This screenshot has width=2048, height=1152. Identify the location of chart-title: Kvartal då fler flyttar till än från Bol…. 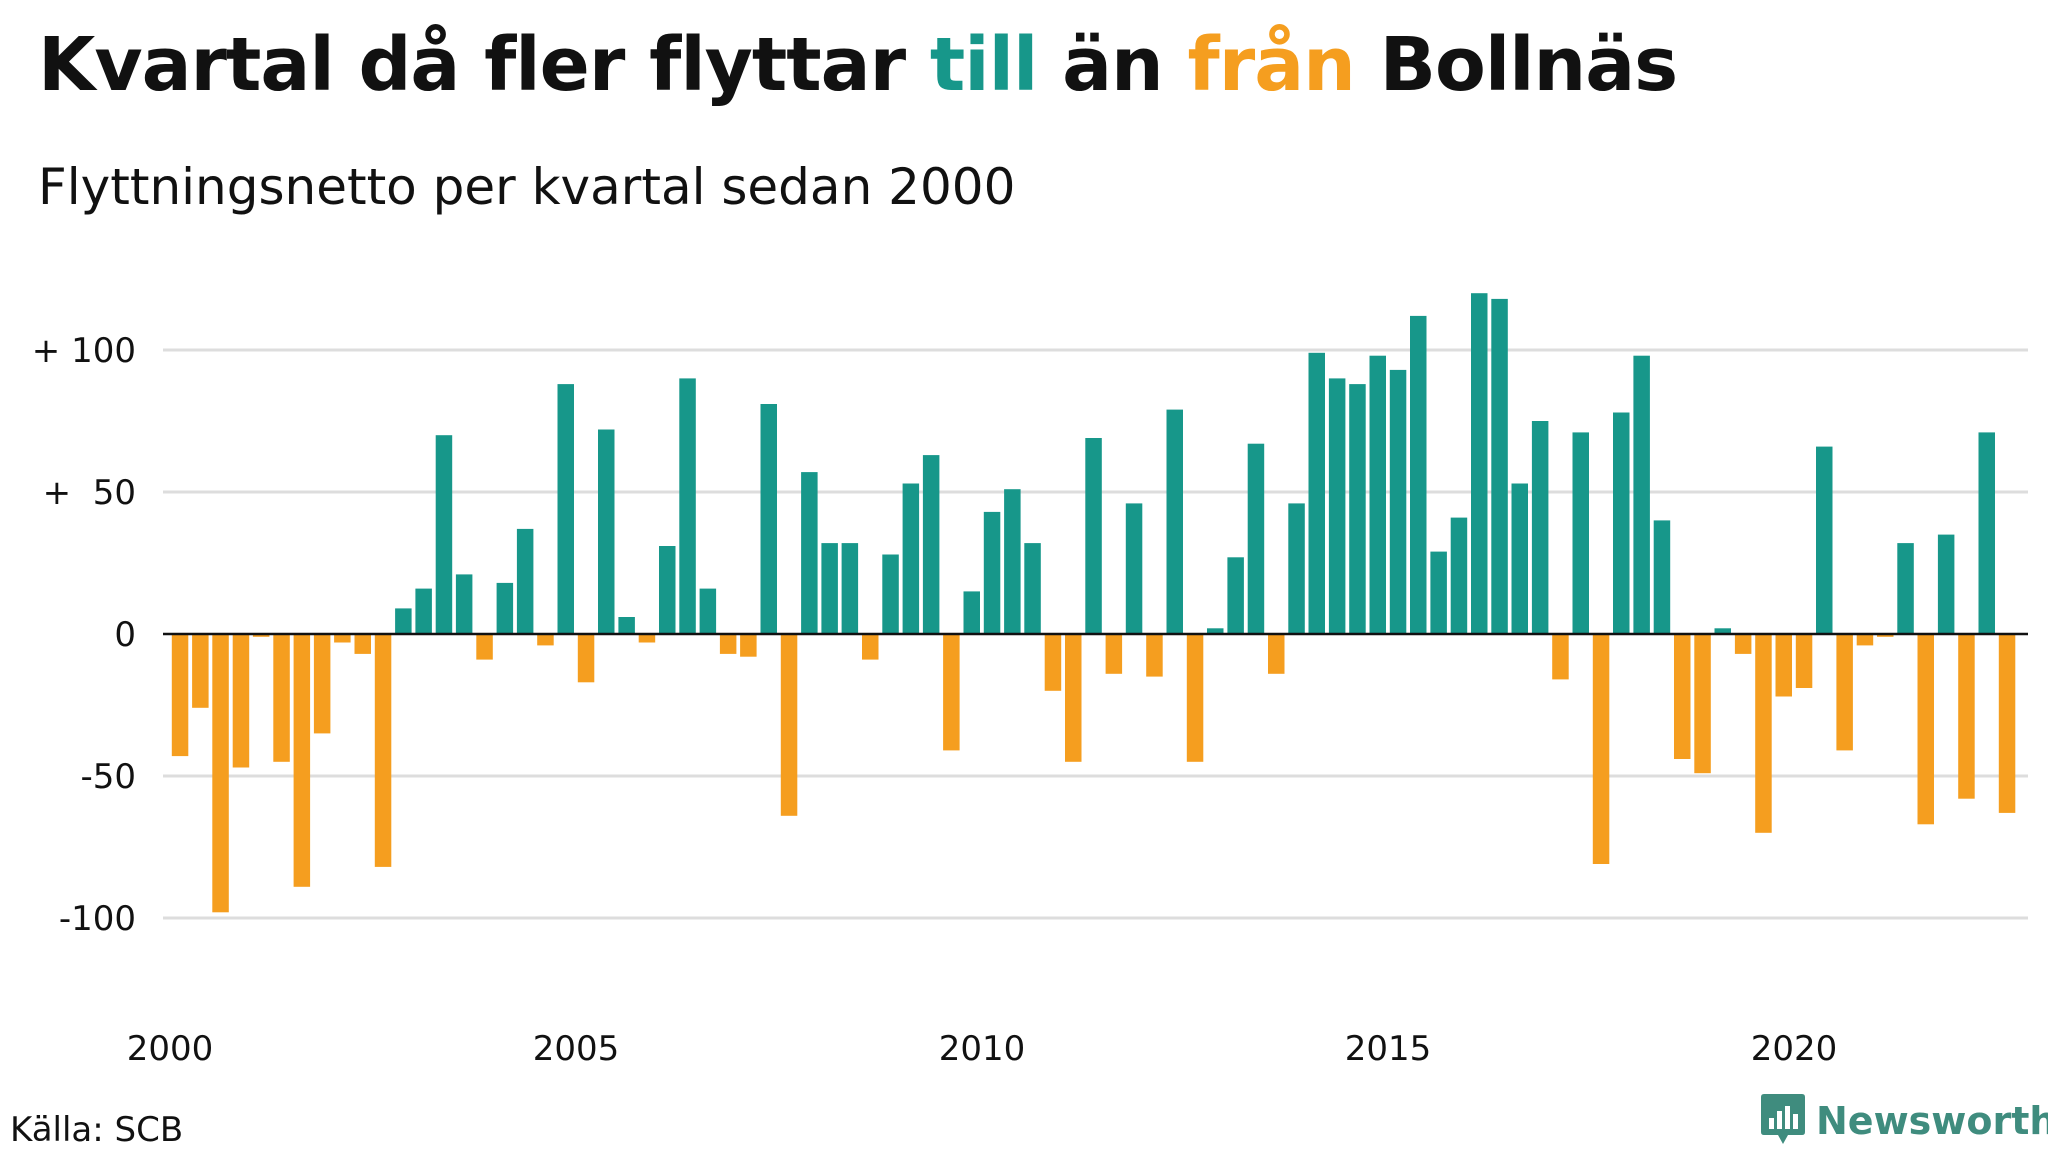
(858, 65).